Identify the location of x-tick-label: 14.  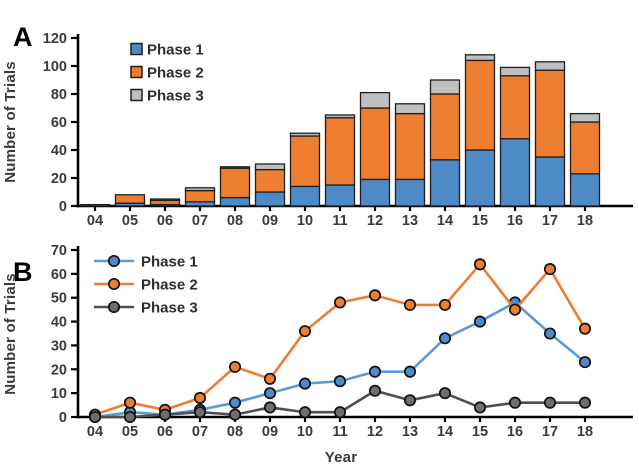
(445, 221).